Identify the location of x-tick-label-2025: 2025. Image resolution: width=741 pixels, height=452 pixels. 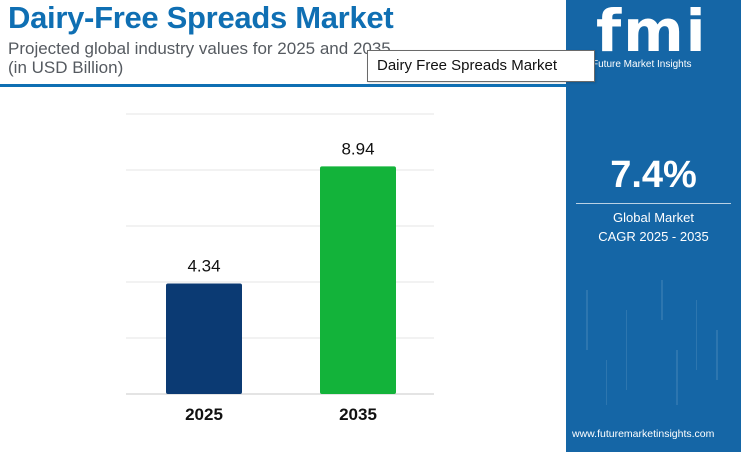
(204, 414).